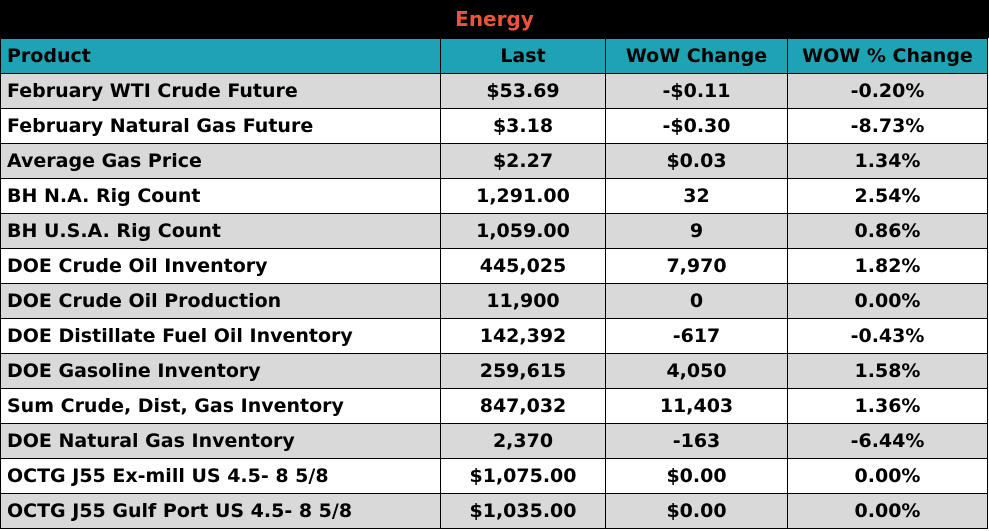  I want to click on cell-product: Sum Crude, Dist, Gas Inventory, so click(220, 406).